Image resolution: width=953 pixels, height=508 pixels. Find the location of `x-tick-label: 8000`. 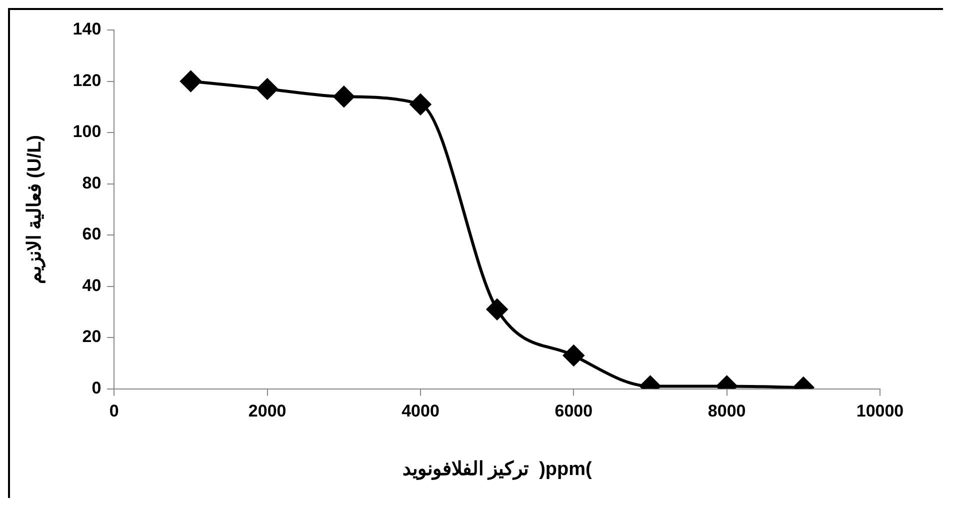

x-tick-label: 8000 is located at coordinates (727, 411).